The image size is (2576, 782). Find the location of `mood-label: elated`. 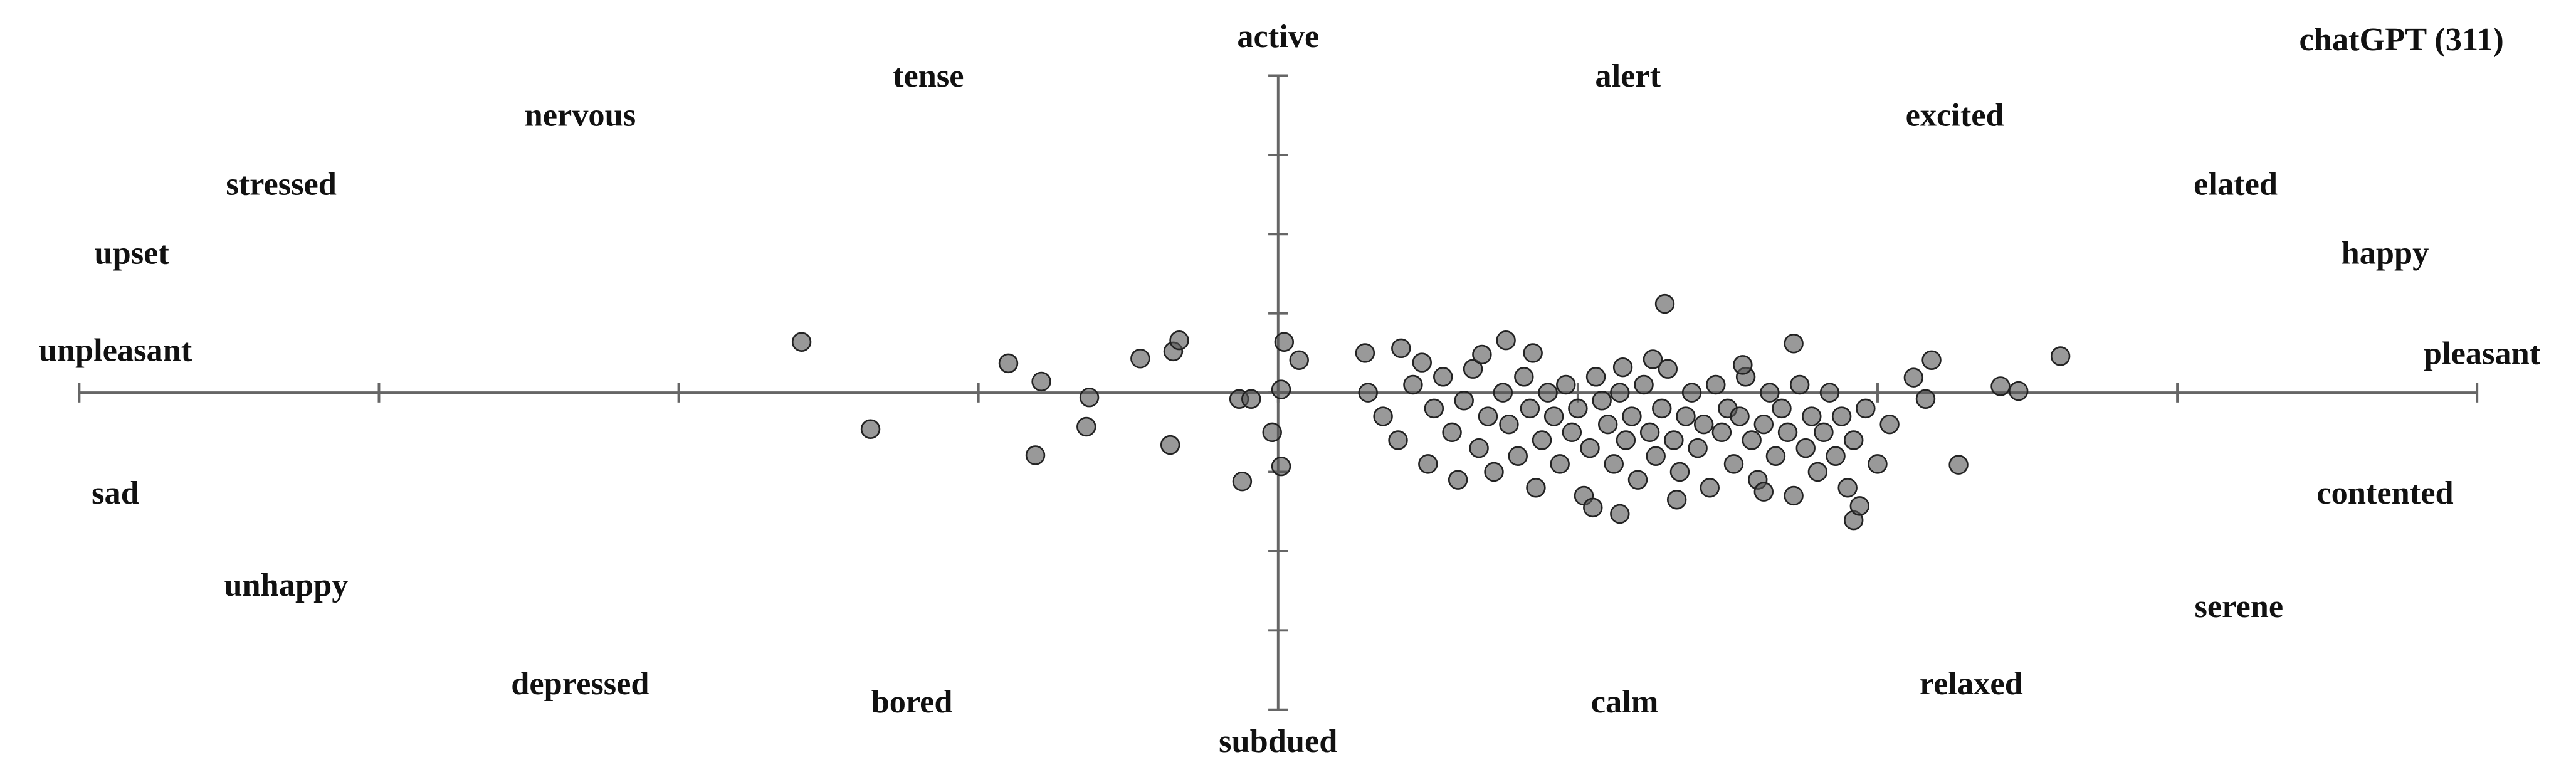

mood-label: elated is located at coordinates (2236, 184).